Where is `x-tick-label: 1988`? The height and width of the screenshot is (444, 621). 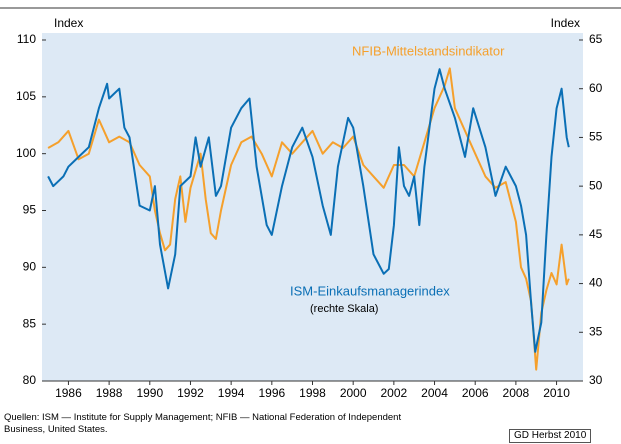 x-tick-label: 1988 is located at coordinates (109, 393).